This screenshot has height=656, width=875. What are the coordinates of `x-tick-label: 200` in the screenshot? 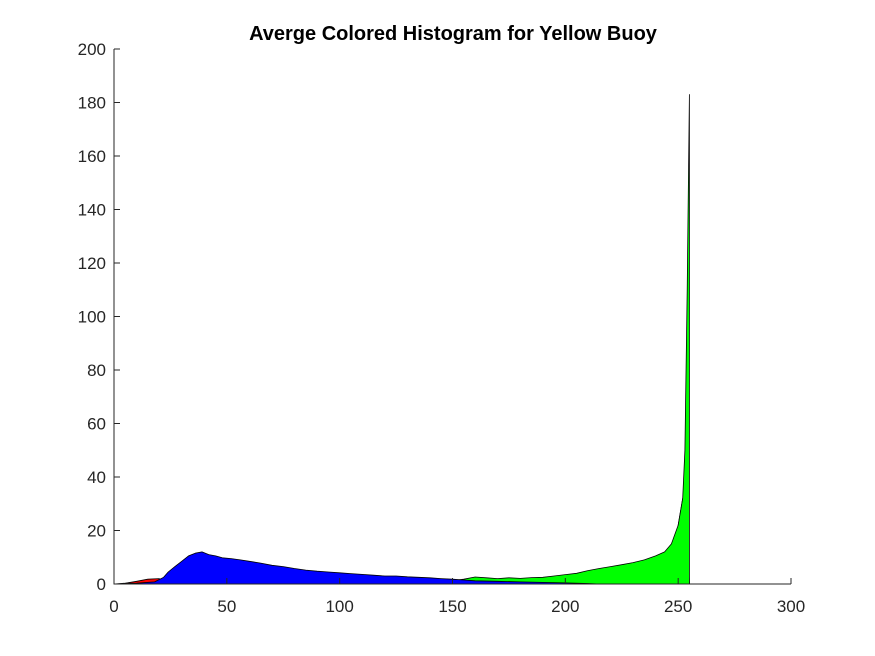 It's located at (565, 606).